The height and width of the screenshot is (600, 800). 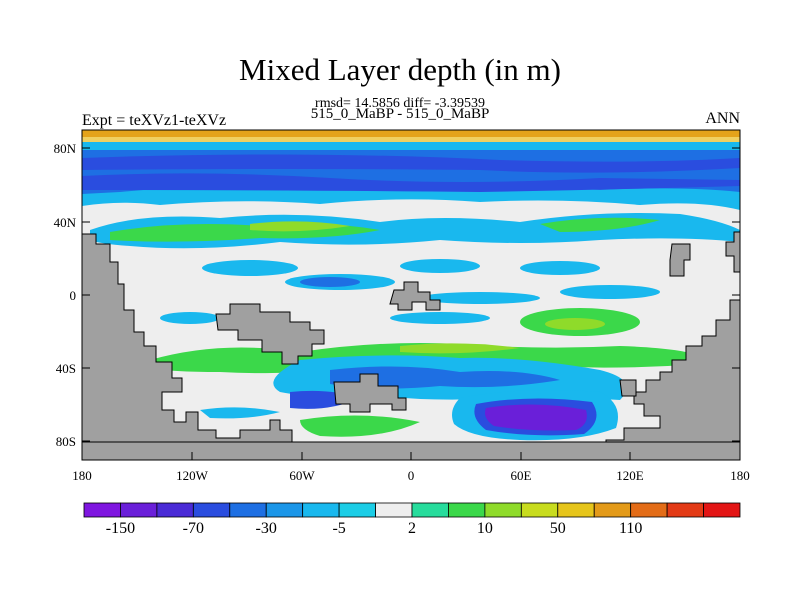 I want to click on lat-label-80n: 80N, so click(x=65, y=148).